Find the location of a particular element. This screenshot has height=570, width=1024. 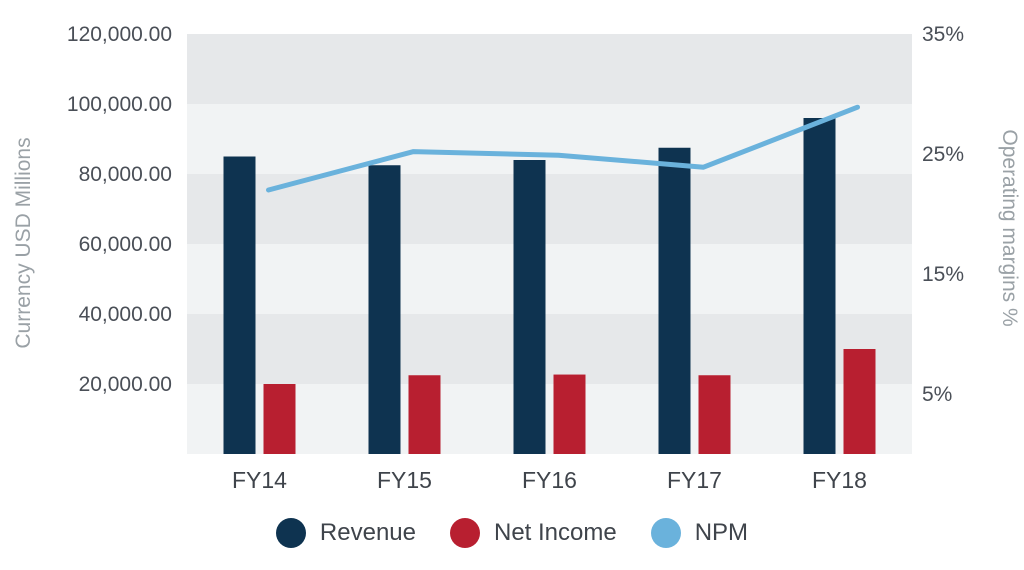

bar-net-income-fy14 is located at coordinates (279, 419).